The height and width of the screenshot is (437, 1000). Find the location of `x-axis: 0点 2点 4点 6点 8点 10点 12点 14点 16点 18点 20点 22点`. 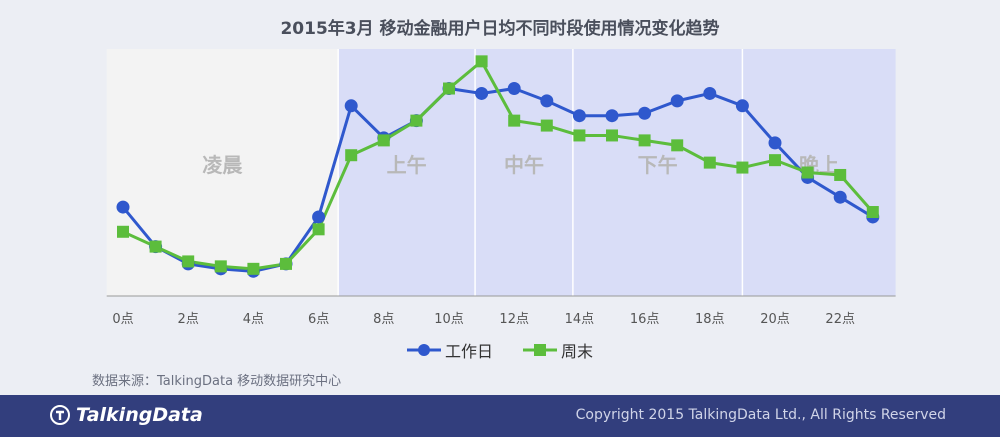

x-axis: 0点 2点 4点 6点 8点 10点 12点 14点 16点 18点 20点 22点 is located at coordinates (501, 311).